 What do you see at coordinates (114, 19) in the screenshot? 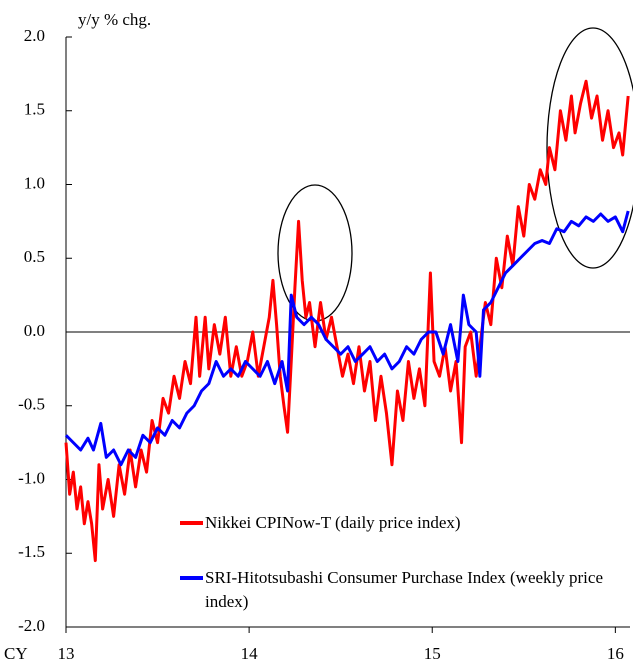
I see `y-axis-label: y/y % chg.` at bounding box center [114, 19].